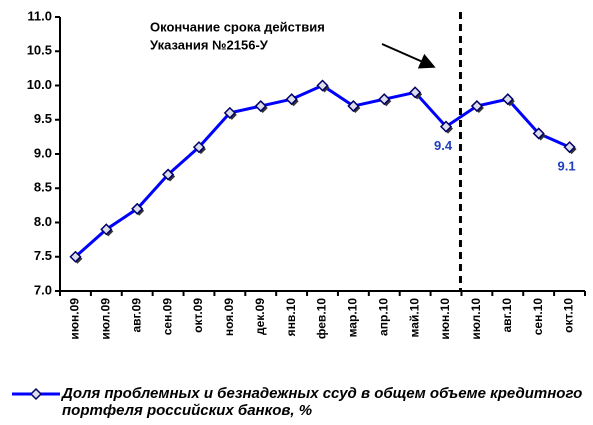 The height and width of the screenshot is (425, 593). Describe the element at coordinates (39, 50) in the screenshot. I see `y-tick-label: 10.5` at that location.